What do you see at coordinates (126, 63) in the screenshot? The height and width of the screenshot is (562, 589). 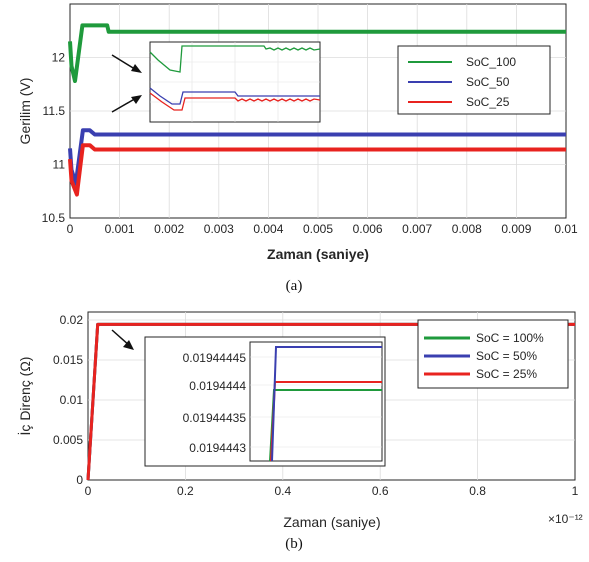 I see `arrow-a-top` at bounding box center [126, 63].